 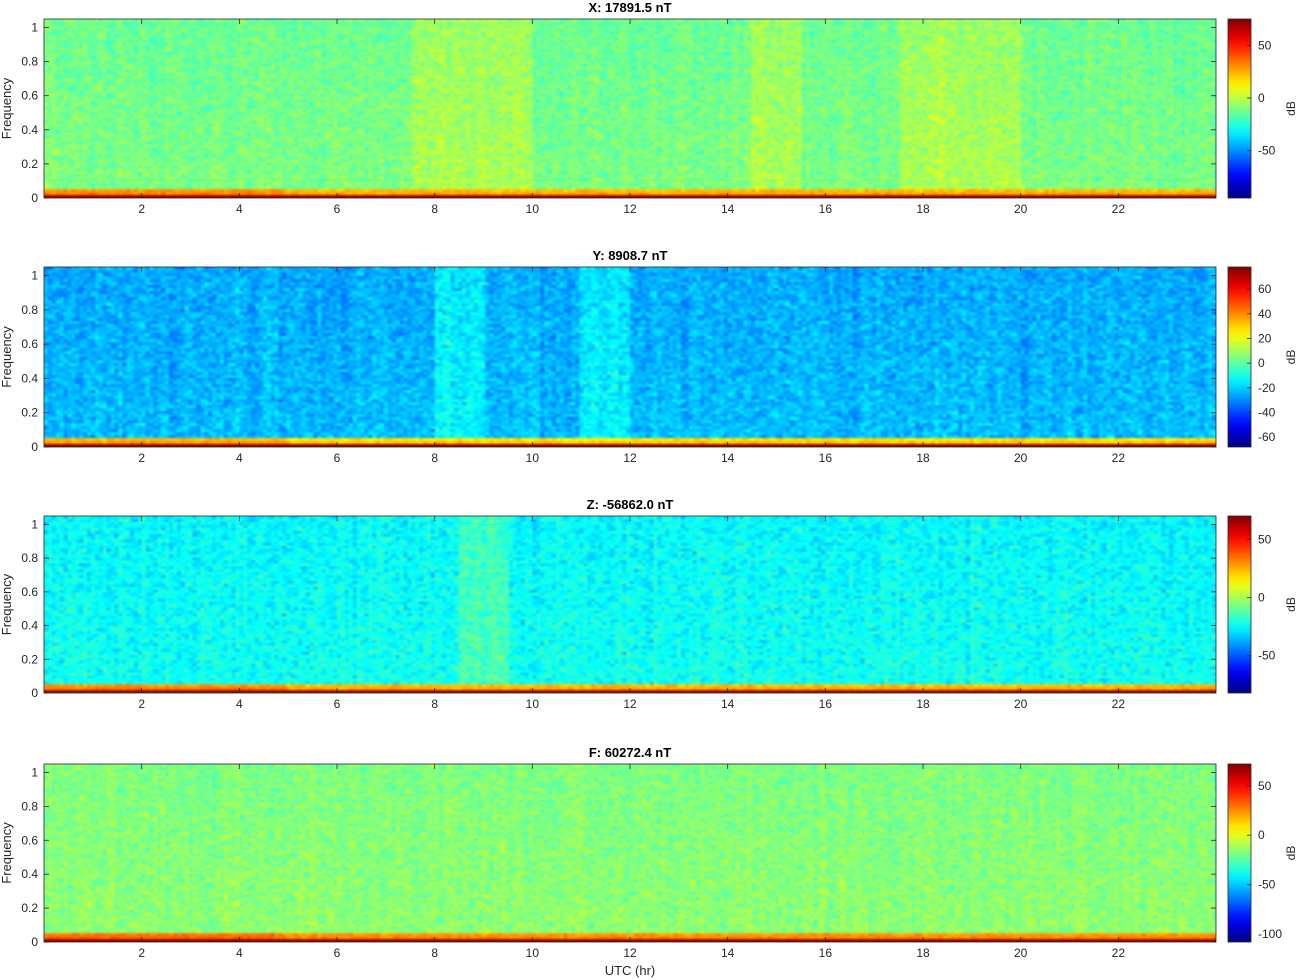 I want to click on colorbar-tick-label: 20, so click(x=1265, y=339).